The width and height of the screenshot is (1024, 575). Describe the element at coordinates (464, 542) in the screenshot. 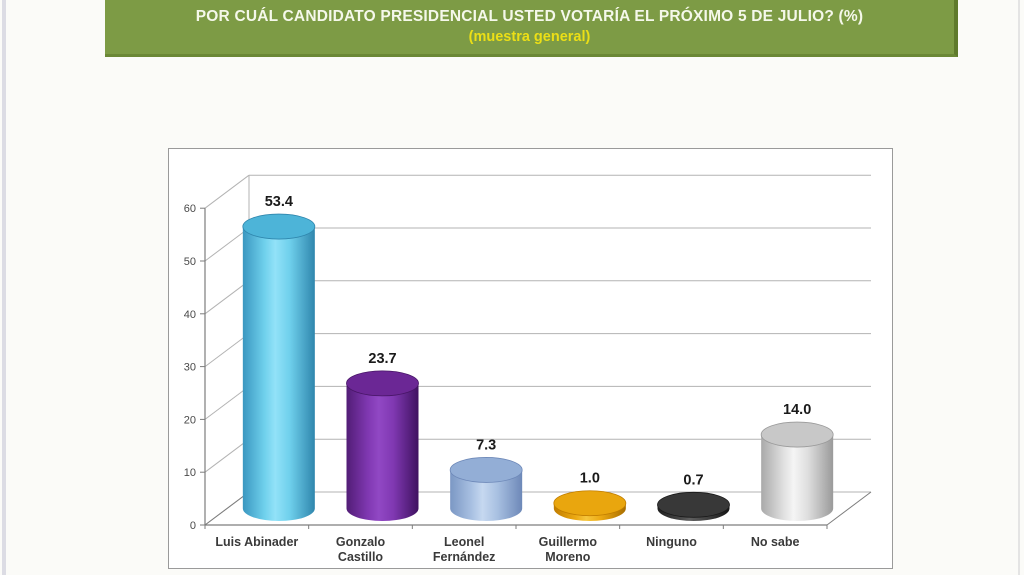

I see `x-axis-category-label: Leonel` at that location.